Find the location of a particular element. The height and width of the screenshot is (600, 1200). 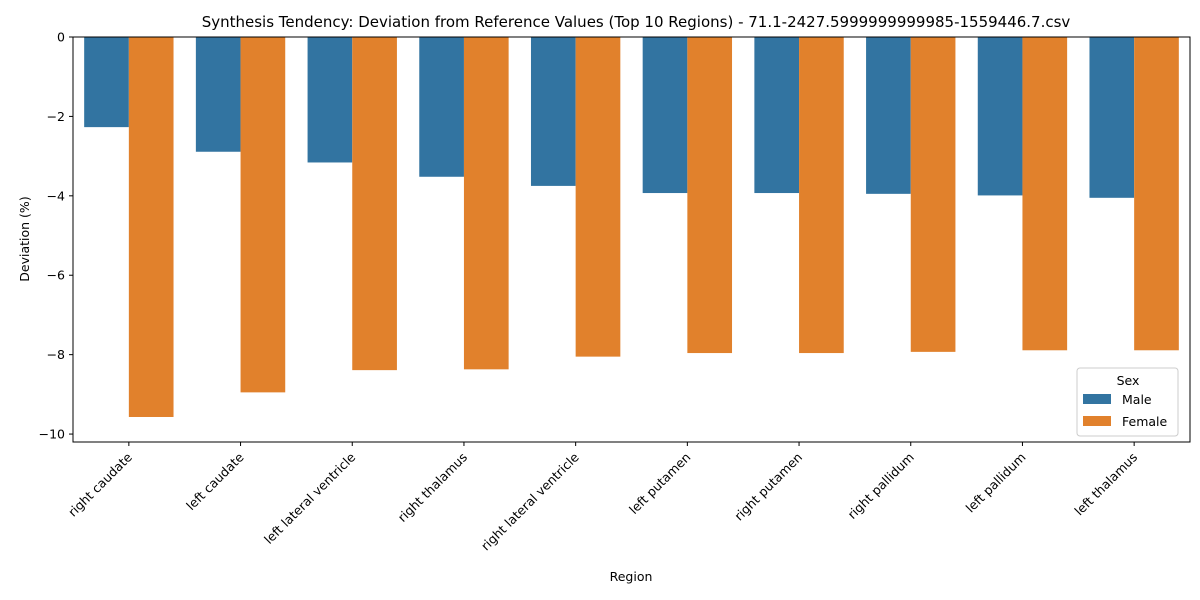

x-tick-label: right pallidum is located at coordinates (880, 486).